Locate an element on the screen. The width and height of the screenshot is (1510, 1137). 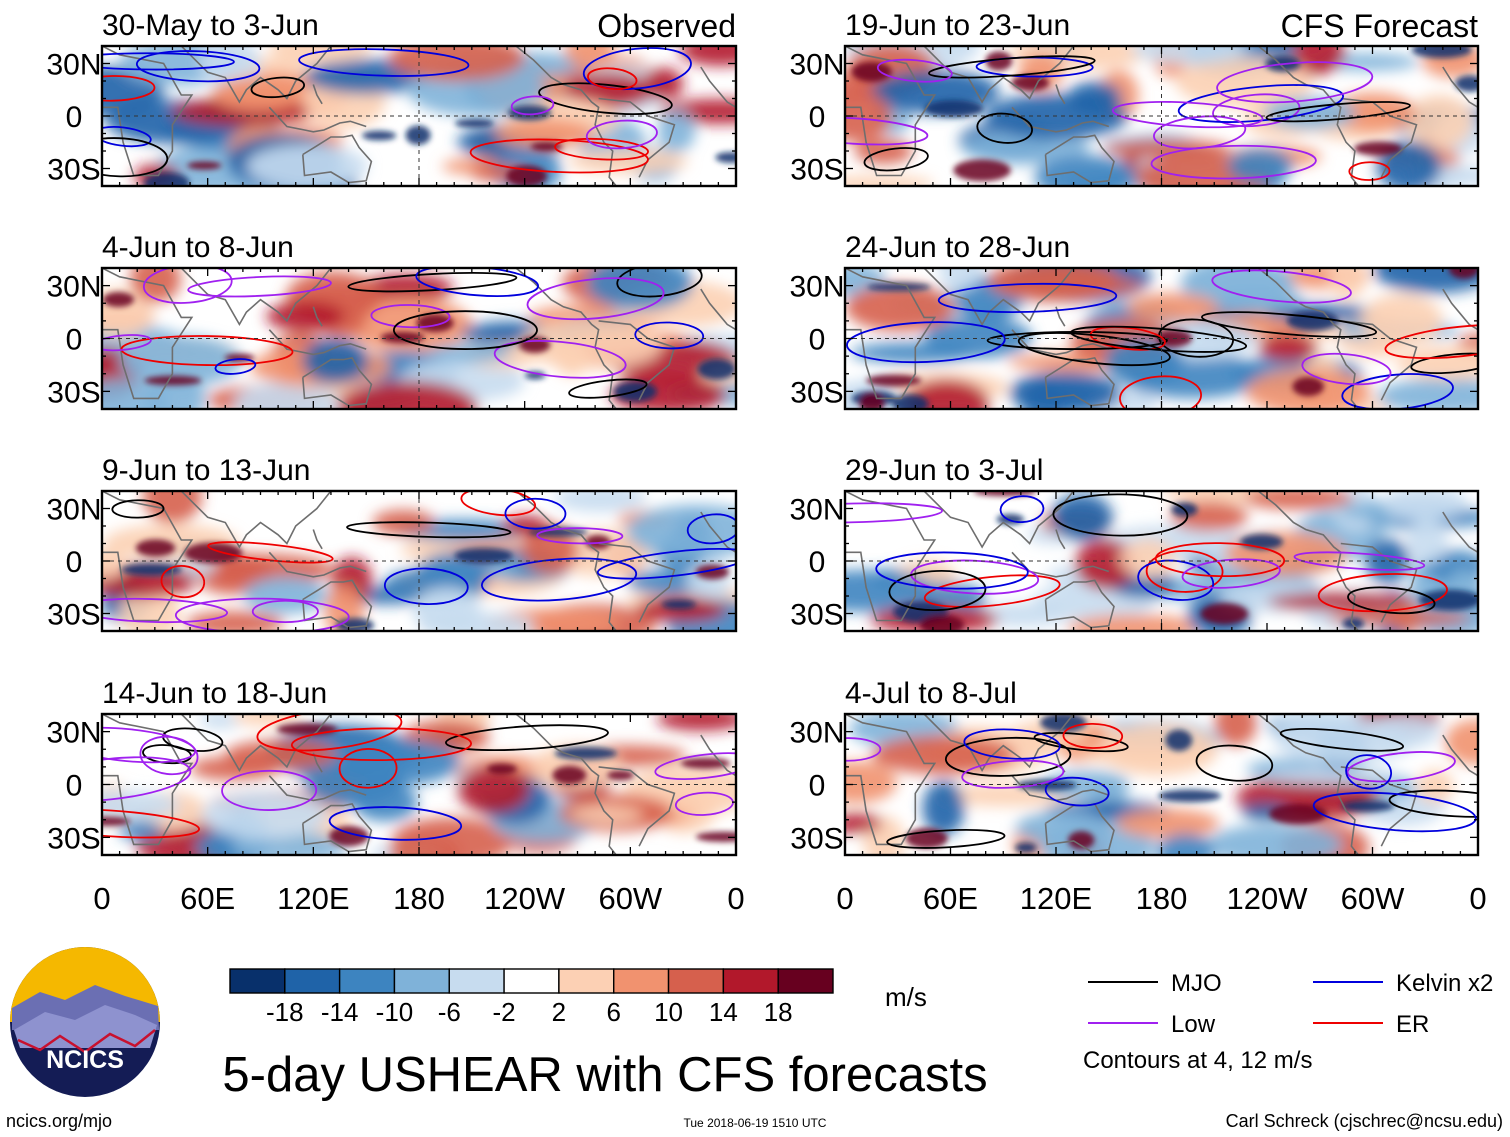
panel-period-label: 19-Jun to 23-Jun is located at coordinates (957, 25).